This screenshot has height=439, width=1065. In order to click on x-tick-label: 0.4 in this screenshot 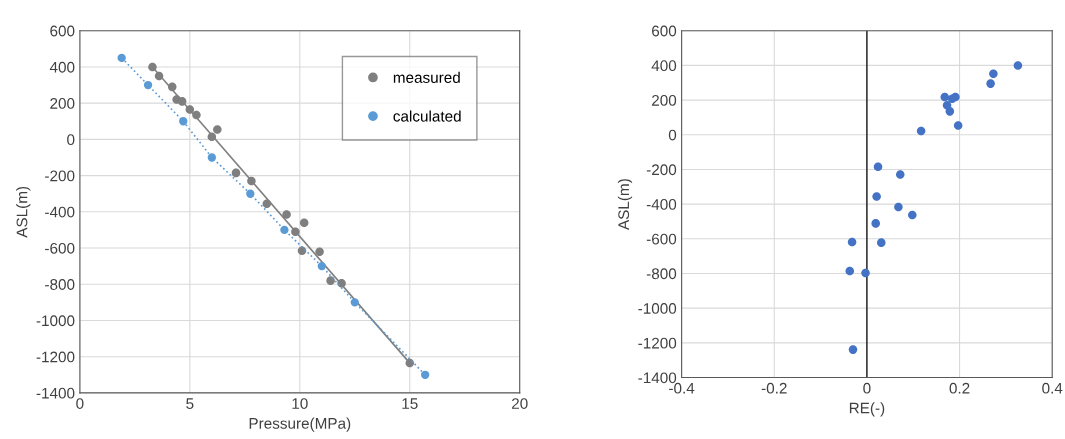, I will do `click(1052, 388)`.